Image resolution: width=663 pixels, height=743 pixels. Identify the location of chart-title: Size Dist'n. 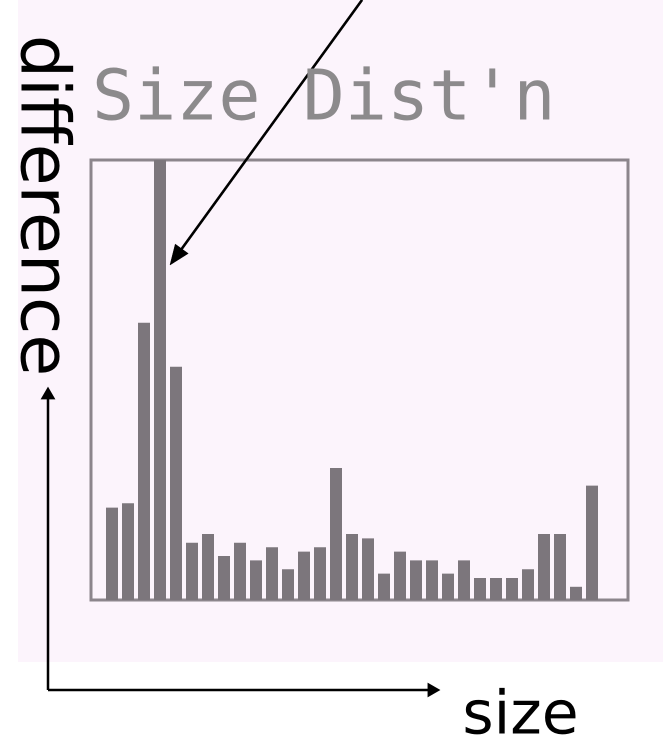
(324, 95).